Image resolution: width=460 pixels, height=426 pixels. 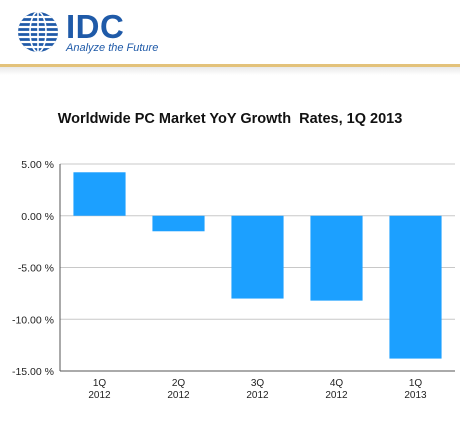 I want to click on x-tick-label: 2013, so click(x=415, y=395).